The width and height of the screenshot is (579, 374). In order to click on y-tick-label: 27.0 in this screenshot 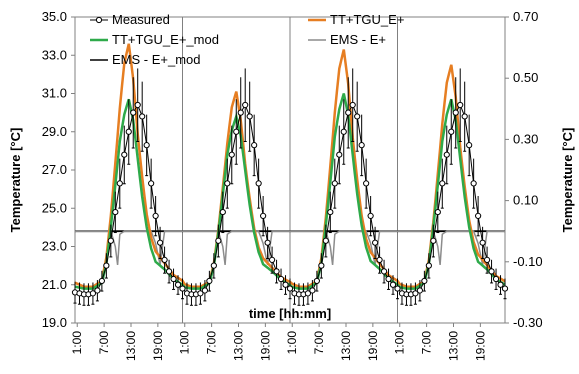, I will do `click(54, 169)`.